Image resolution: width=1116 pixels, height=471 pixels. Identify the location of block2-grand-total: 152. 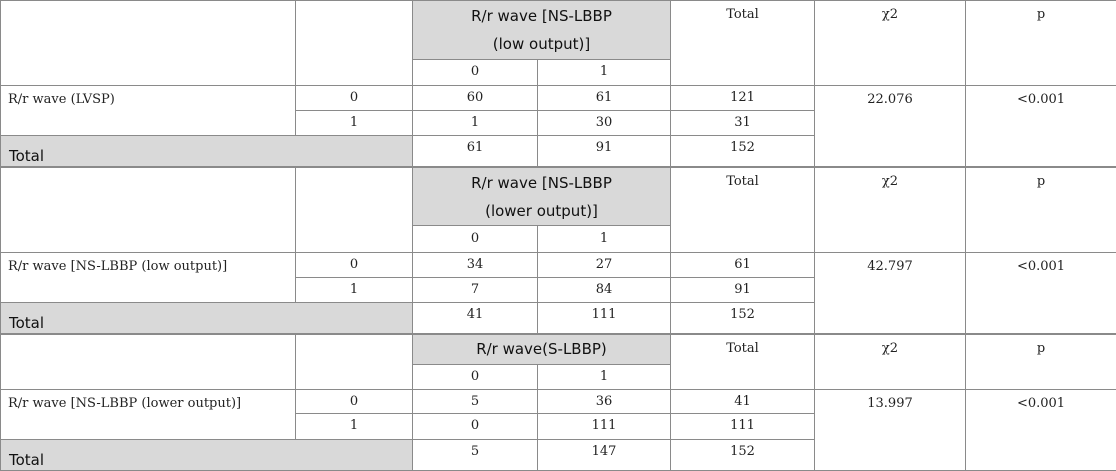
(742, 318).